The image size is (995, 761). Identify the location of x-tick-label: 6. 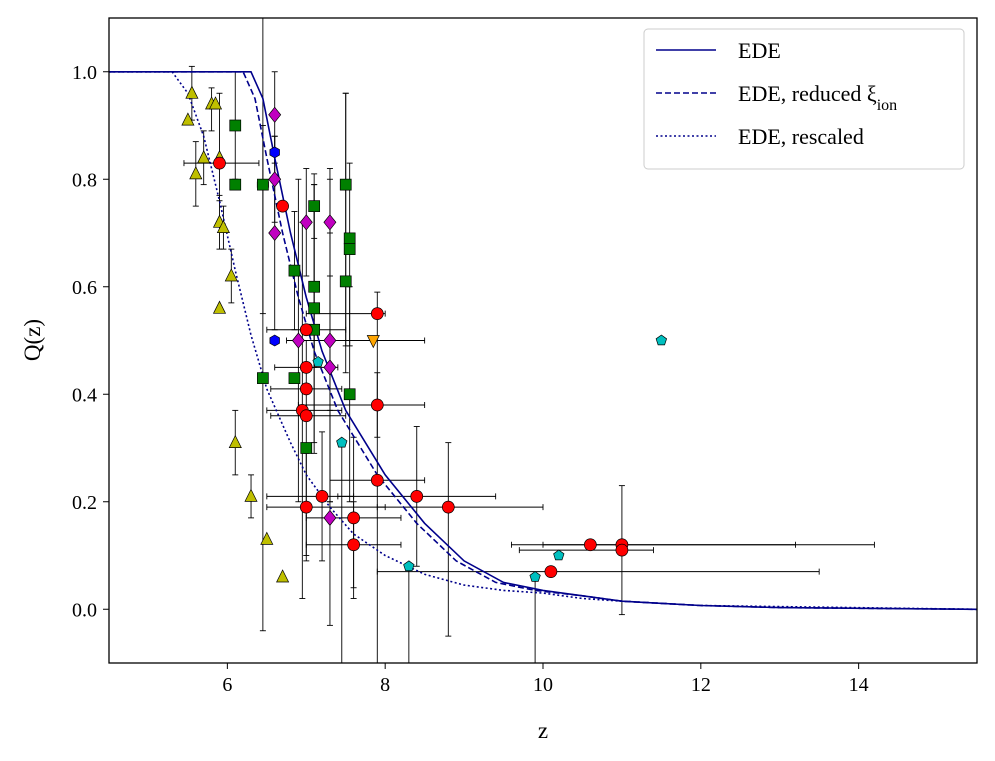
(227, 685).